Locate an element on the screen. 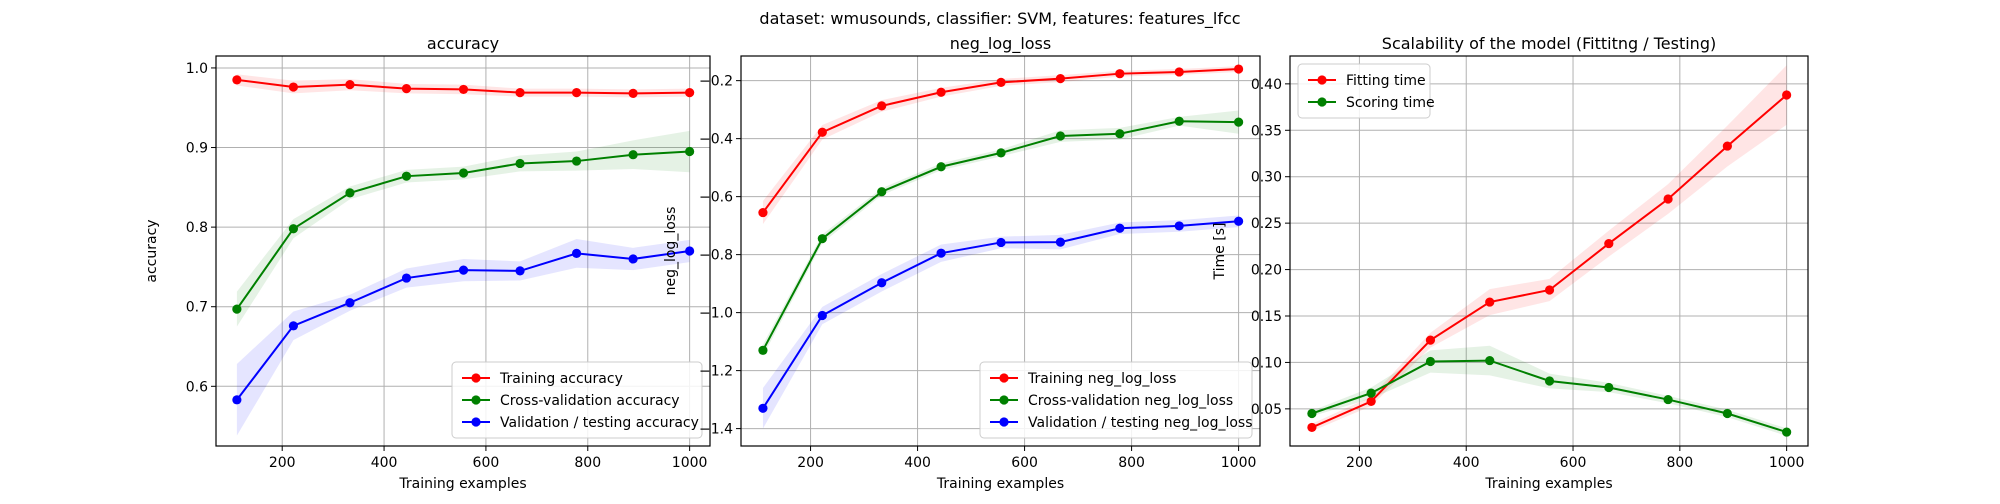 The image size is (2000, 504). x-tick-label: 400 is located at coordinates (384, 463).